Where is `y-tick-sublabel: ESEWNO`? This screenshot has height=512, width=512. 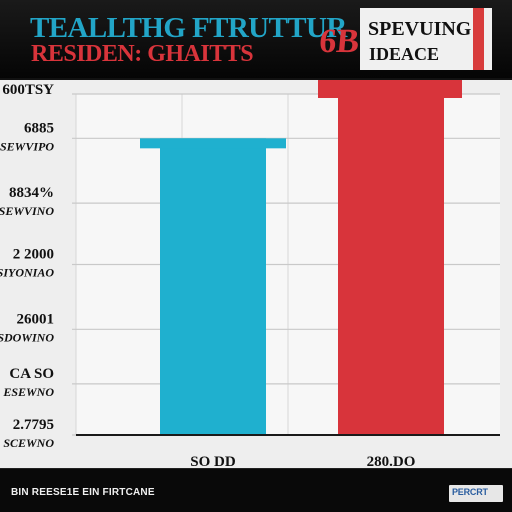
y-tick-sublabel: ESEWNO is located at coordinates (28, 392).